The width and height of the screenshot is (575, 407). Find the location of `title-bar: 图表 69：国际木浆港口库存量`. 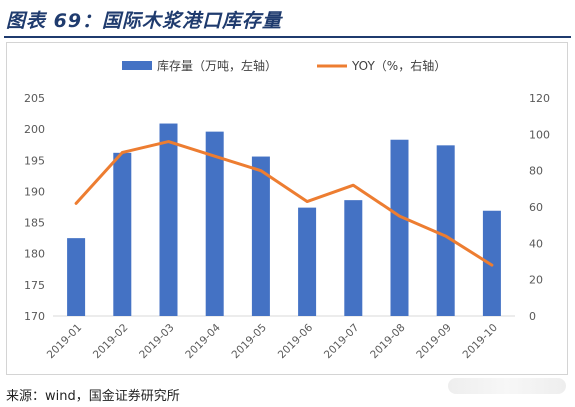

title-bar: 图表 69：国际木浆港口库存量 is located at coordinates (287, 19).